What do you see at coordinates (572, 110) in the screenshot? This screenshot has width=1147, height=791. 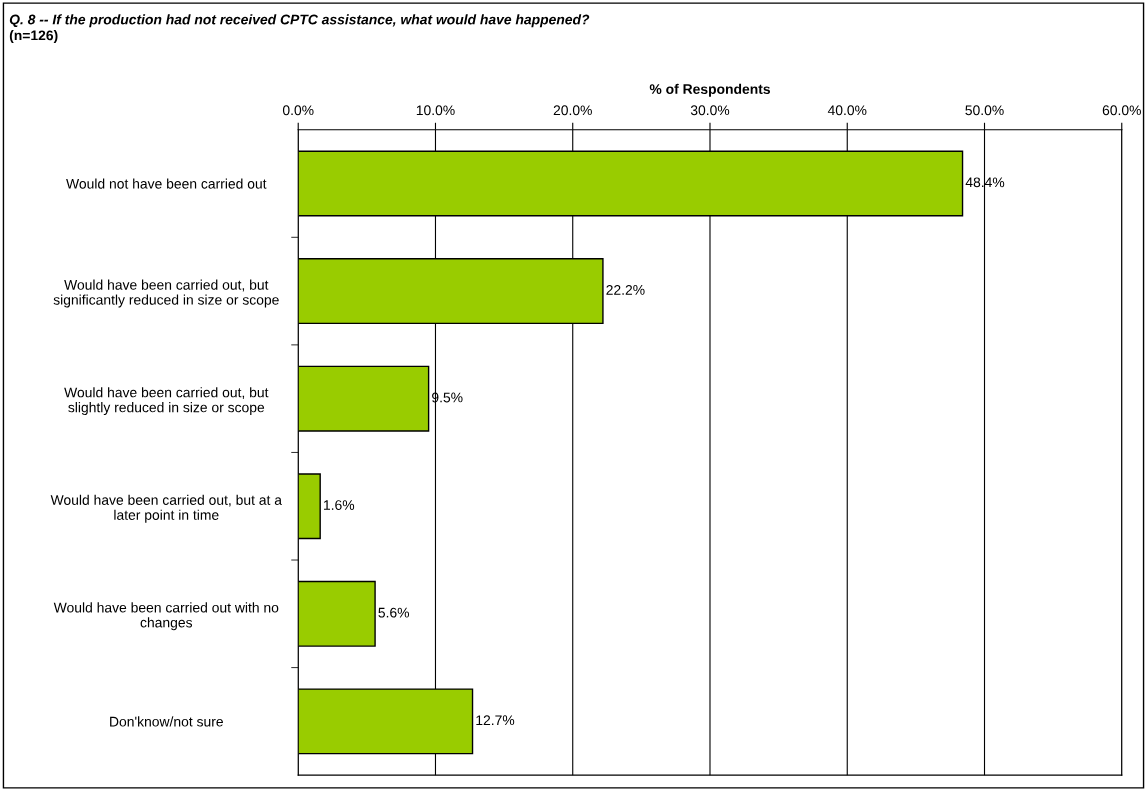 I see `x-tick-label: 20.0%` at bounding box center [572, 110].